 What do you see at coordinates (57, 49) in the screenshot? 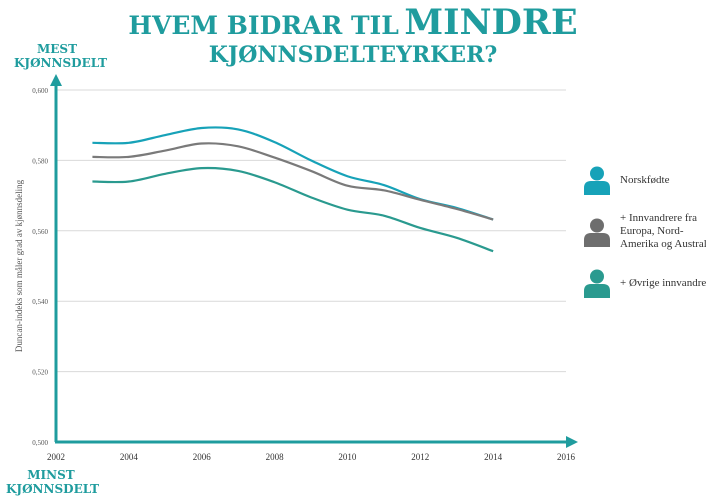
I see `axis-top-label-line1: MEST` at bounding box center [57, 49].